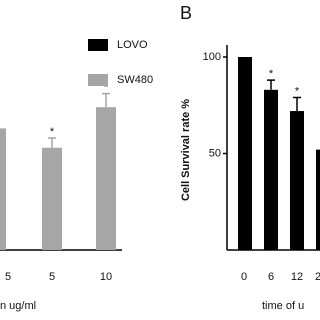  I want to click on x-tick-label: 12, so click(297, 277).